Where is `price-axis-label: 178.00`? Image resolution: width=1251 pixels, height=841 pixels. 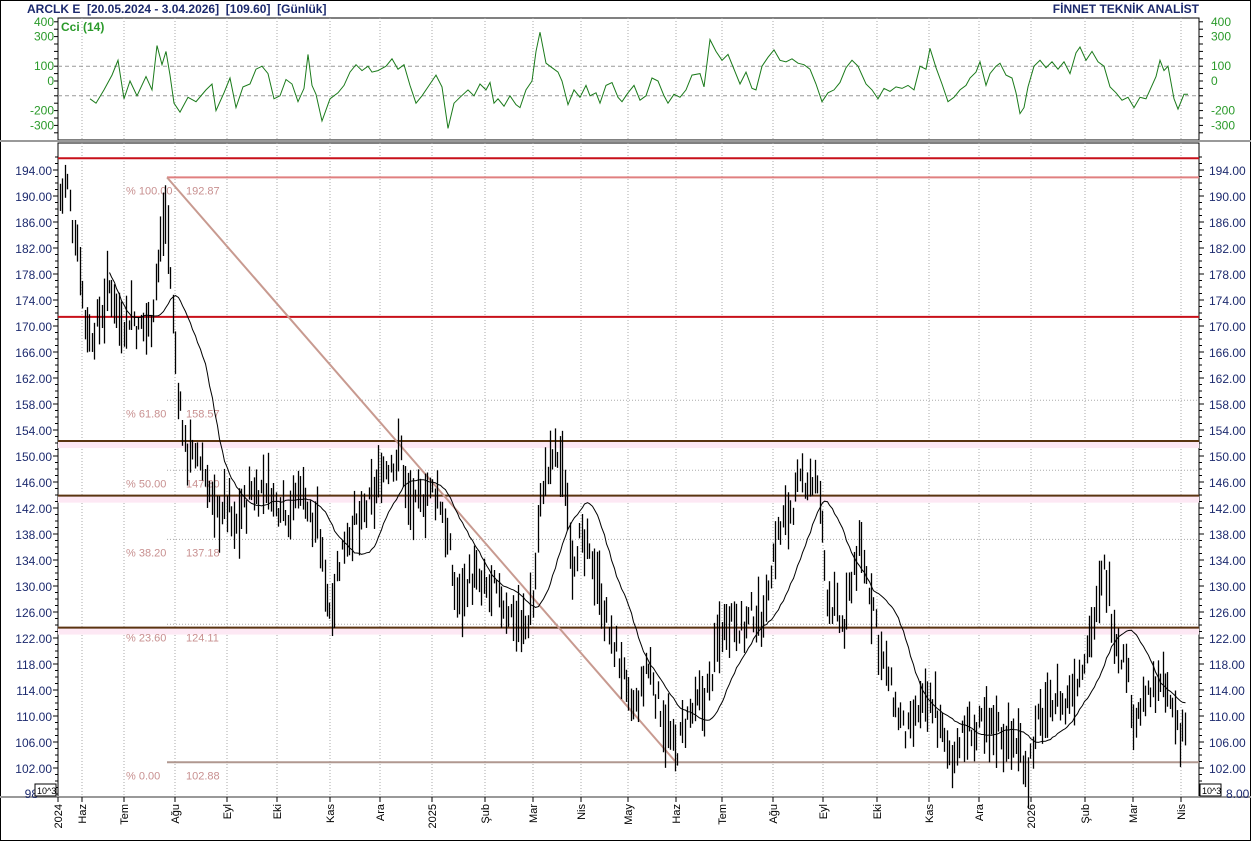 price-axis-label: 178.00 is located at coordinates (33, 275).